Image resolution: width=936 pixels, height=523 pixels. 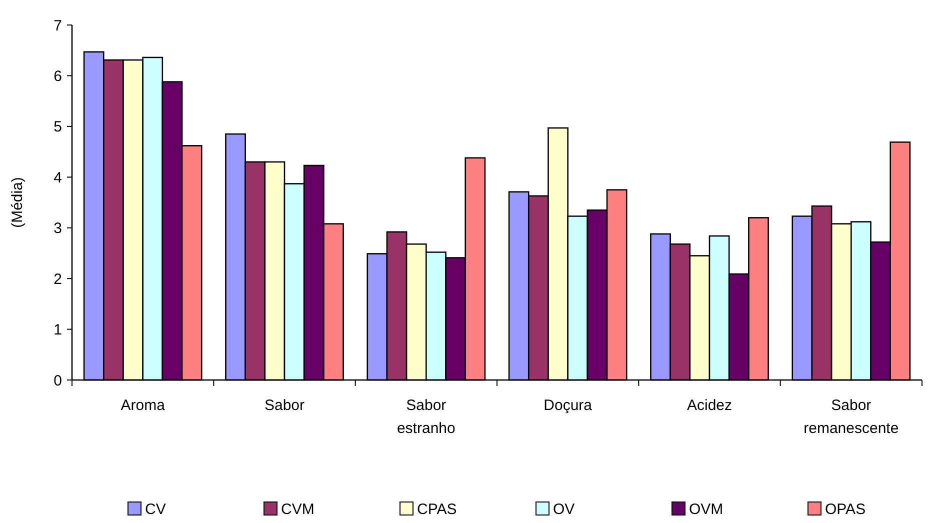 I want to click on x-tick-label: Sabor, so click(x=284, y=405).